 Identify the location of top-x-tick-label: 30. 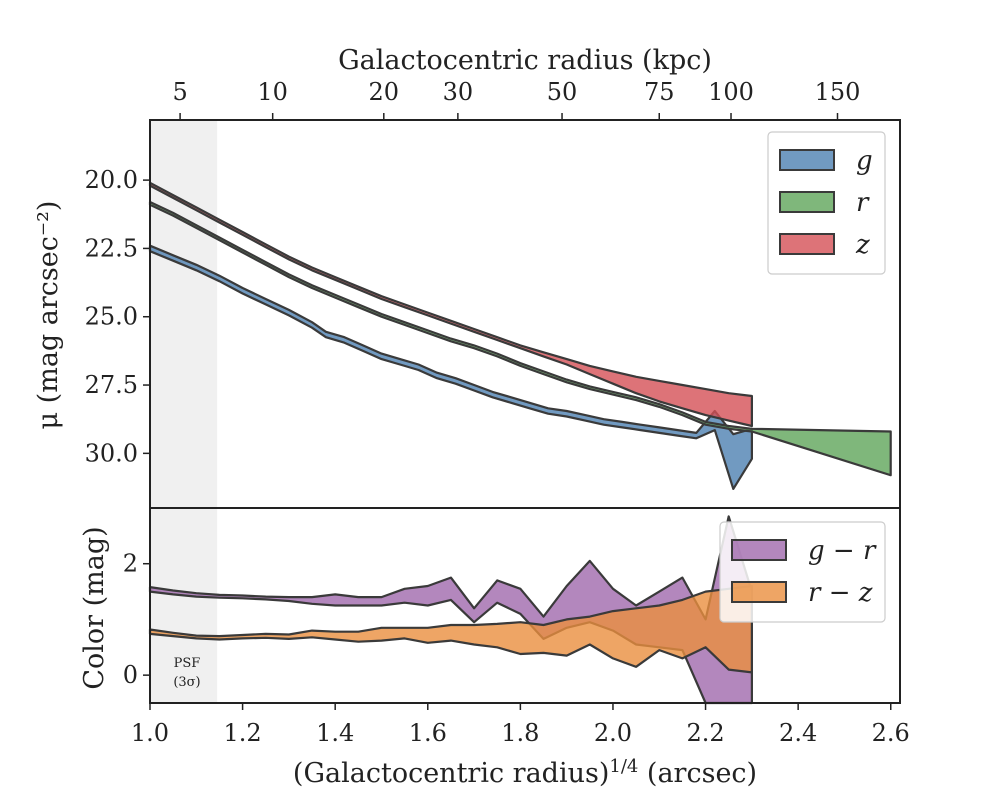
(458, 92).